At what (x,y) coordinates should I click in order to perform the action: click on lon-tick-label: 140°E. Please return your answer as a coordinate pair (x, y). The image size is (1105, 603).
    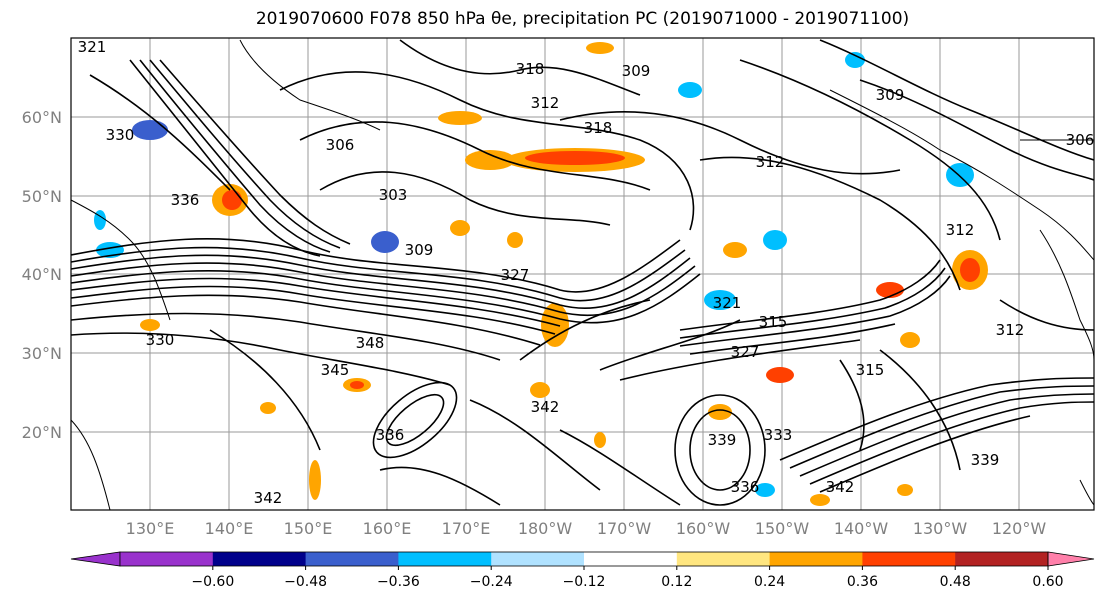
    Looking at the image, I should click on (229, 528).